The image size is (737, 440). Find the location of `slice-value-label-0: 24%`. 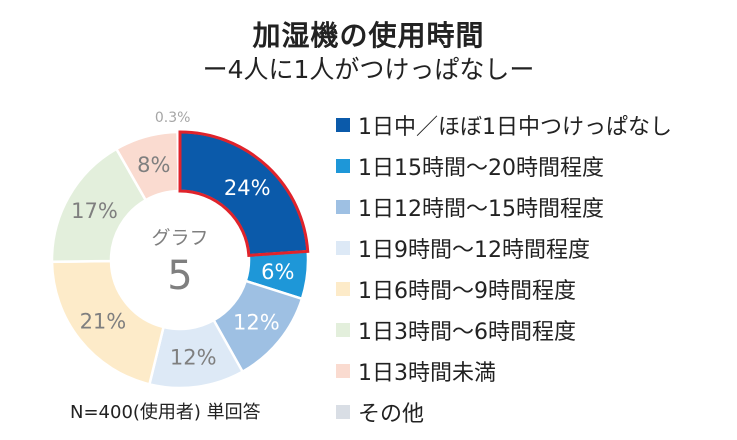

slice-value-label-0: 24% is located at coordinates (247, 188).